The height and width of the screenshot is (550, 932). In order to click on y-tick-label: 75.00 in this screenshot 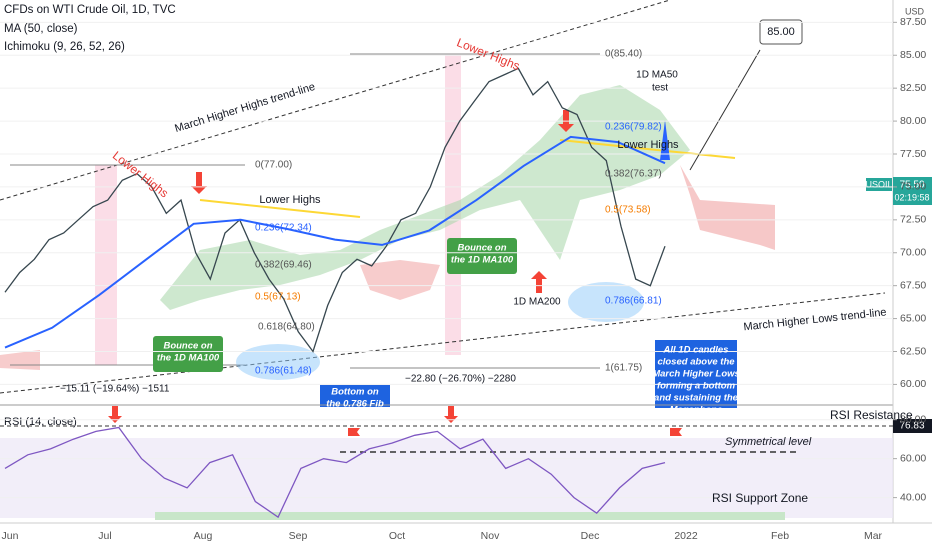, I will do `click(913, 187)`.